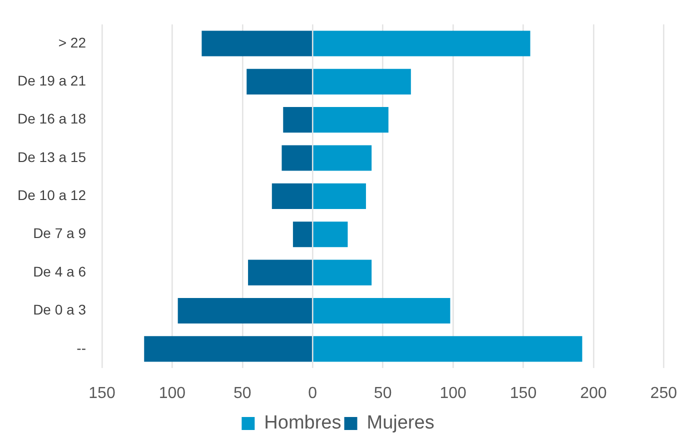 The height and width of the screenshot is (443, 693). I want to click on y-tick-label: De 4 a 6, so click(59, 271).